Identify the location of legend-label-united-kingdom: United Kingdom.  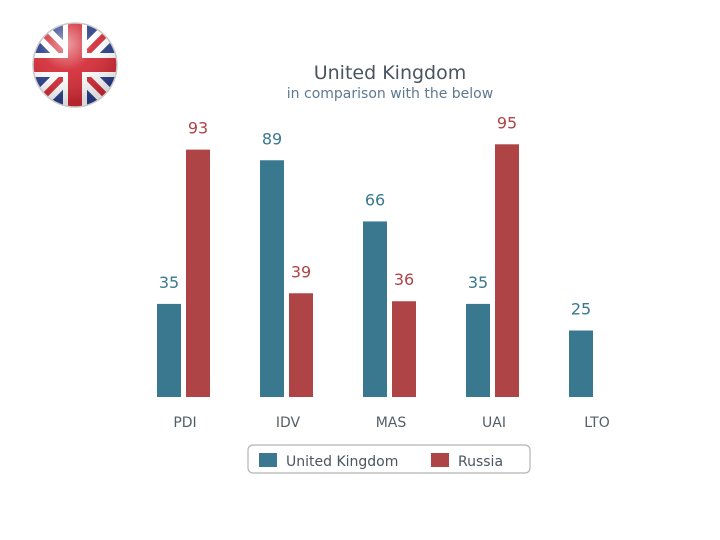
(342, 462).